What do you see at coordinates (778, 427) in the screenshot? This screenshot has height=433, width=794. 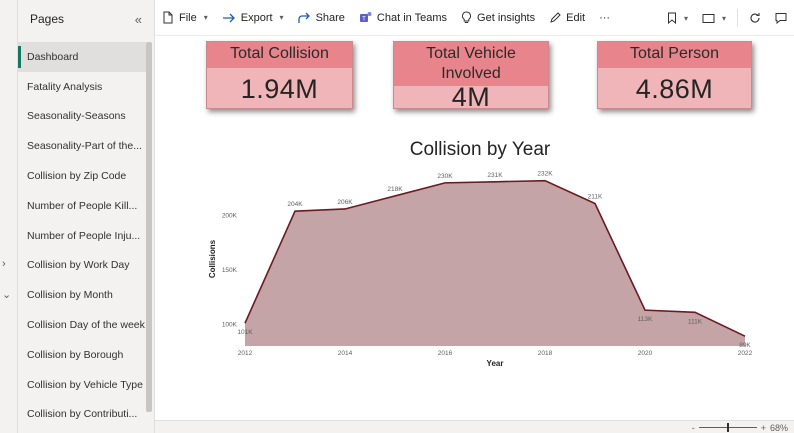 I see `zoom-level: 68%` at bounding box center [778, 427].